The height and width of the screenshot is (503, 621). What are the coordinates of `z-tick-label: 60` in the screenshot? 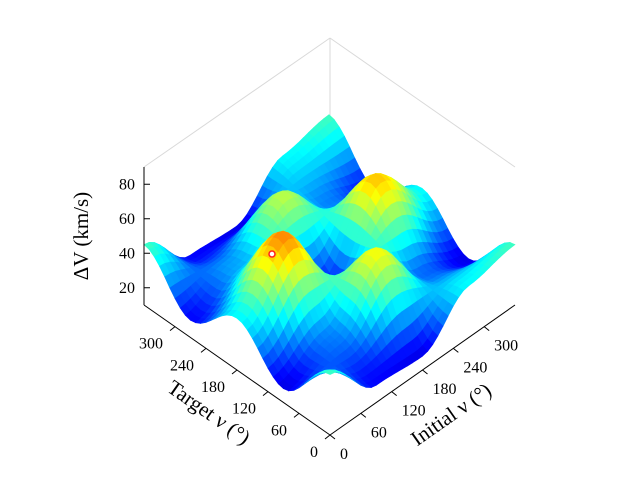 It's located at (127, 219).